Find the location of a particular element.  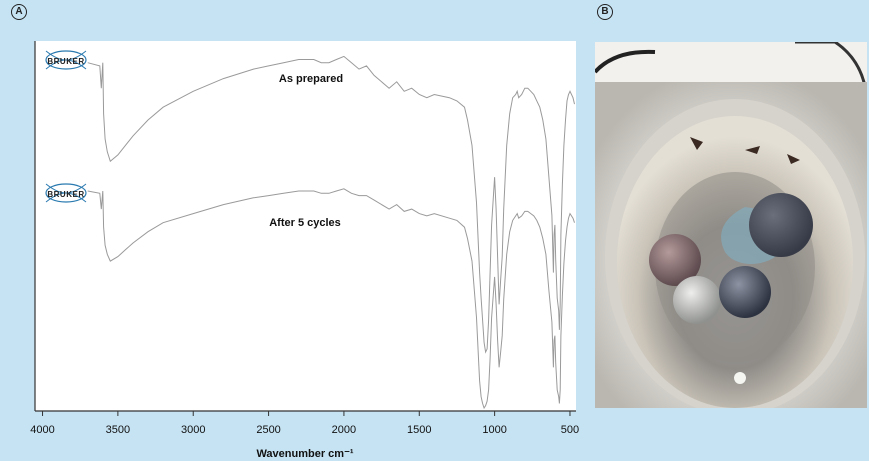

x-axis-title: Wavenumber cm⁻¹ is located at coordinates (304, 454).